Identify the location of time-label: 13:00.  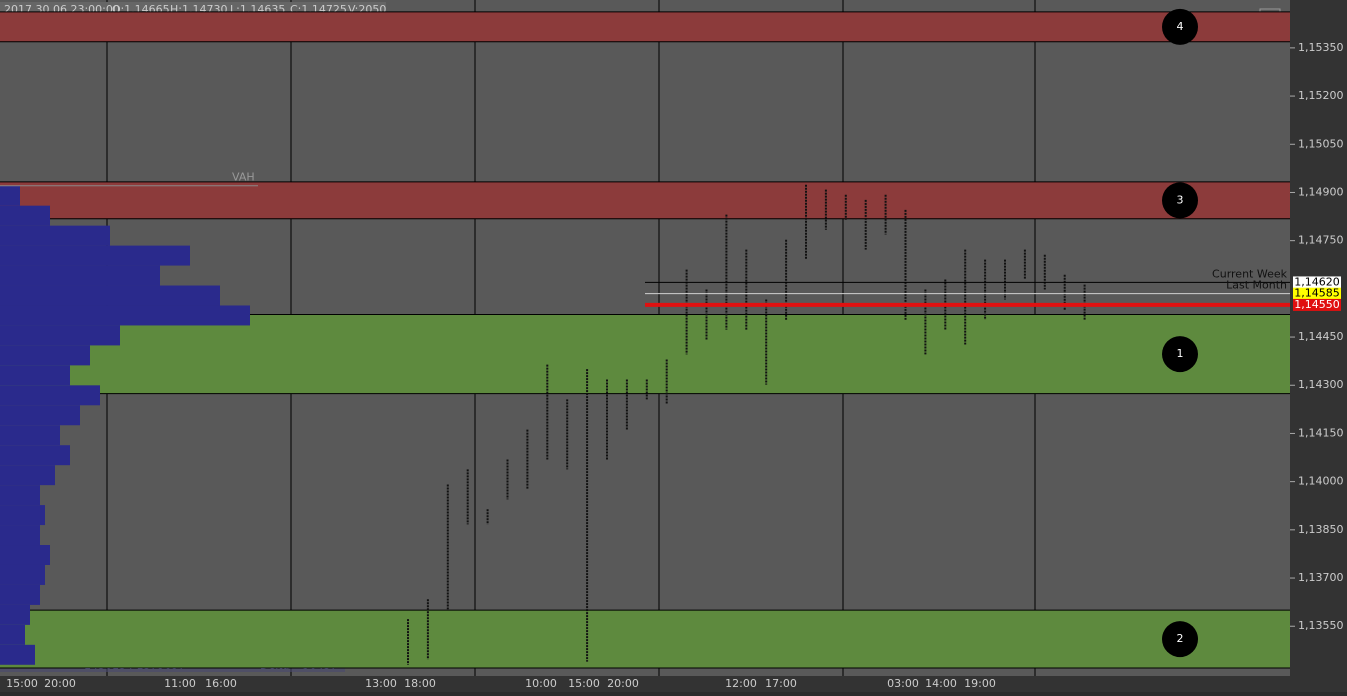
(381, 683).